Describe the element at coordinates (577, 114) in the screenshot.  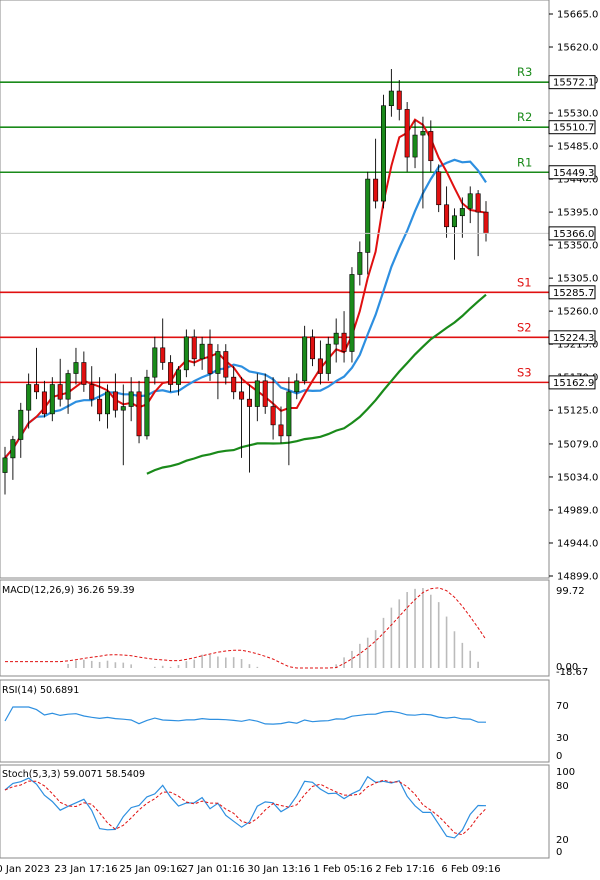
I see `price-tick-label: 15530.0` at that location.